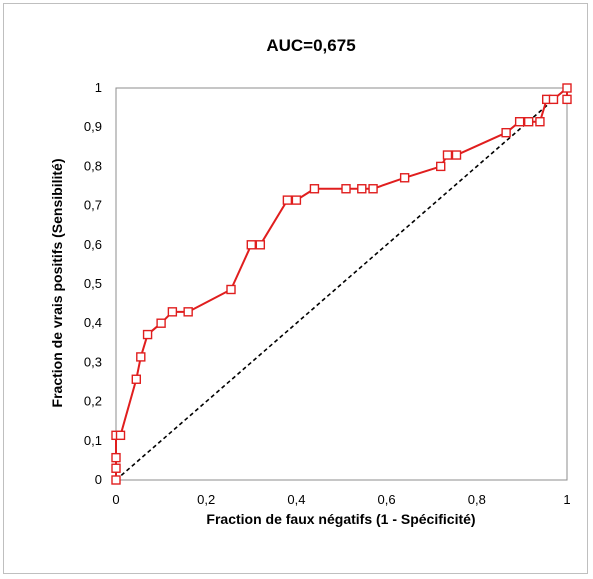  I want to click on x-tick-label: 0,8, so click(477, 499).